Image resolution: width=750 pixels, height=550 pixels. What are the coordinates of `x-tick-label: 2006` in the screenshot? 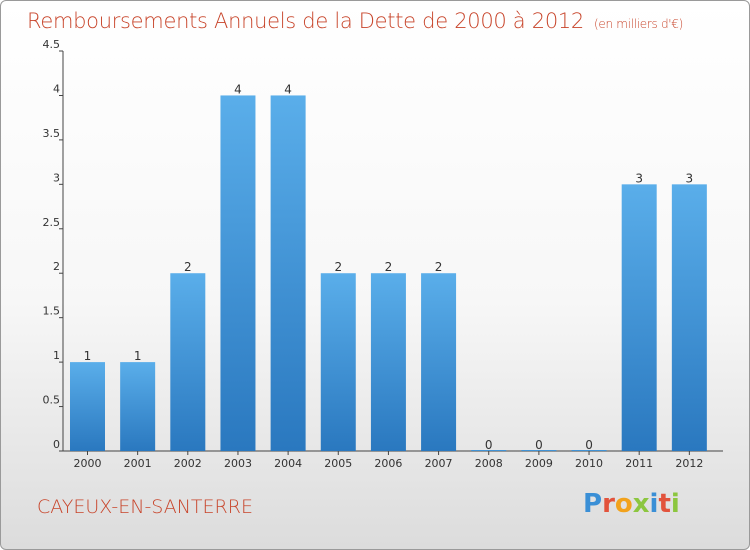 It's located at (388, 463).